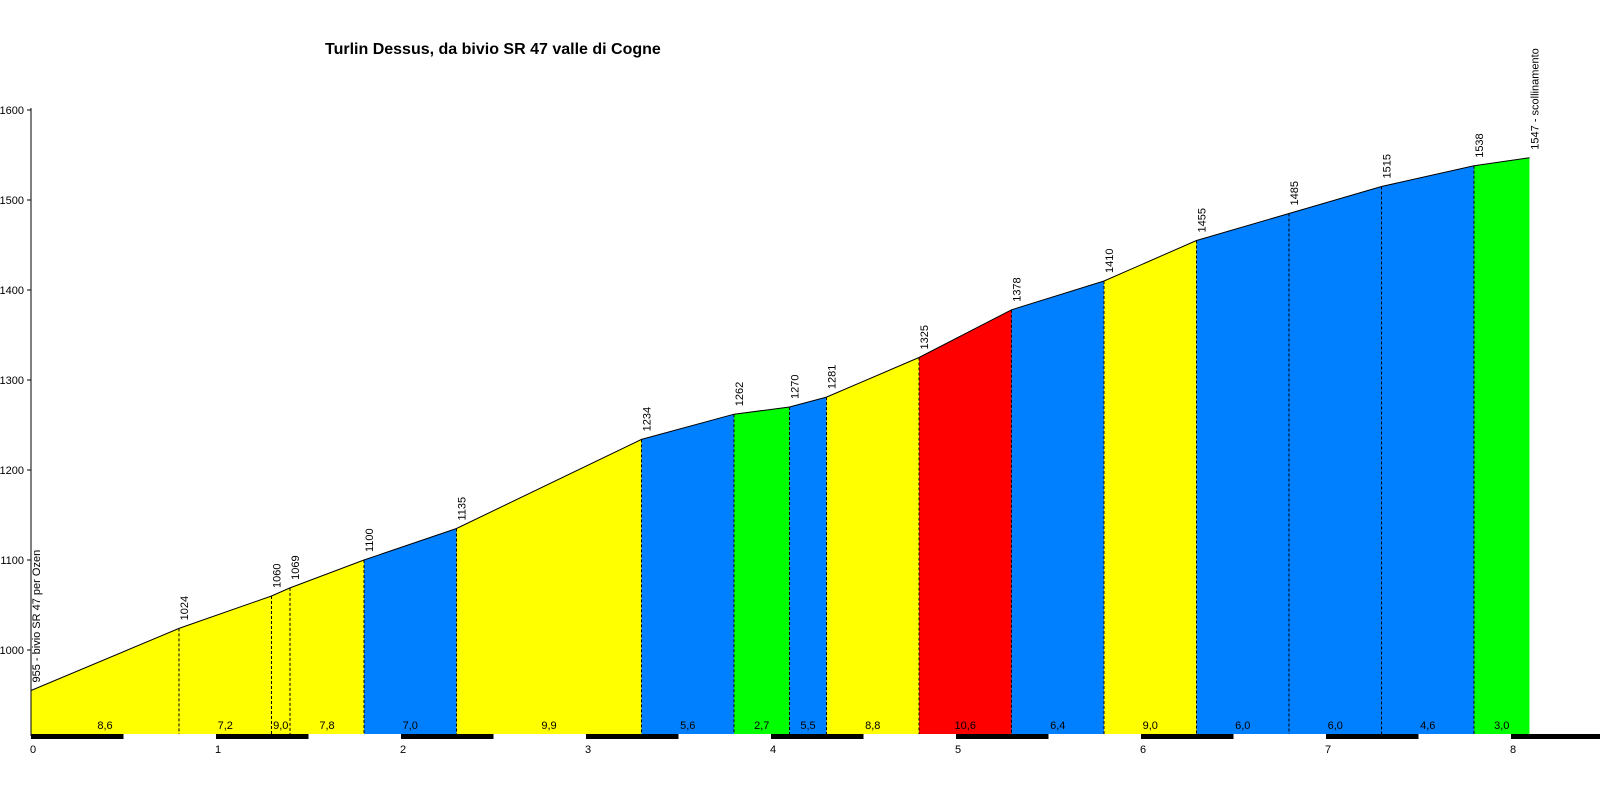 The width and height of the screenshot is (1600, 800). Describe the element at coordinates (33, 750) in the screenshot. I see `x-tick-label: 0` at that location.